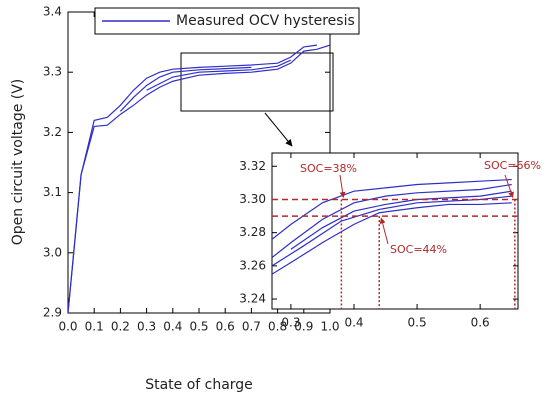 The height and width of the screenshot is (403, 550). I want to click on zoom-box, so click(257, 82).